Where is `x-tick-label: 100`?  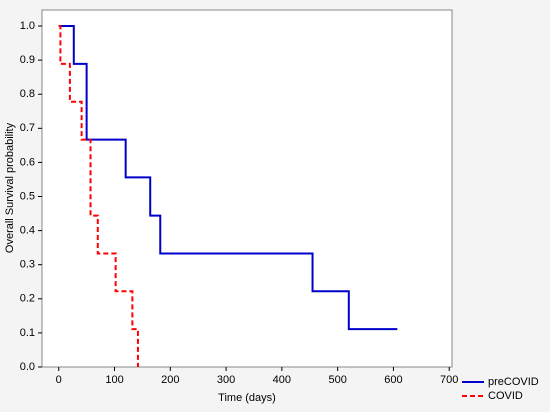 x-tick-label: 100 is located at coordinates (114, 380).